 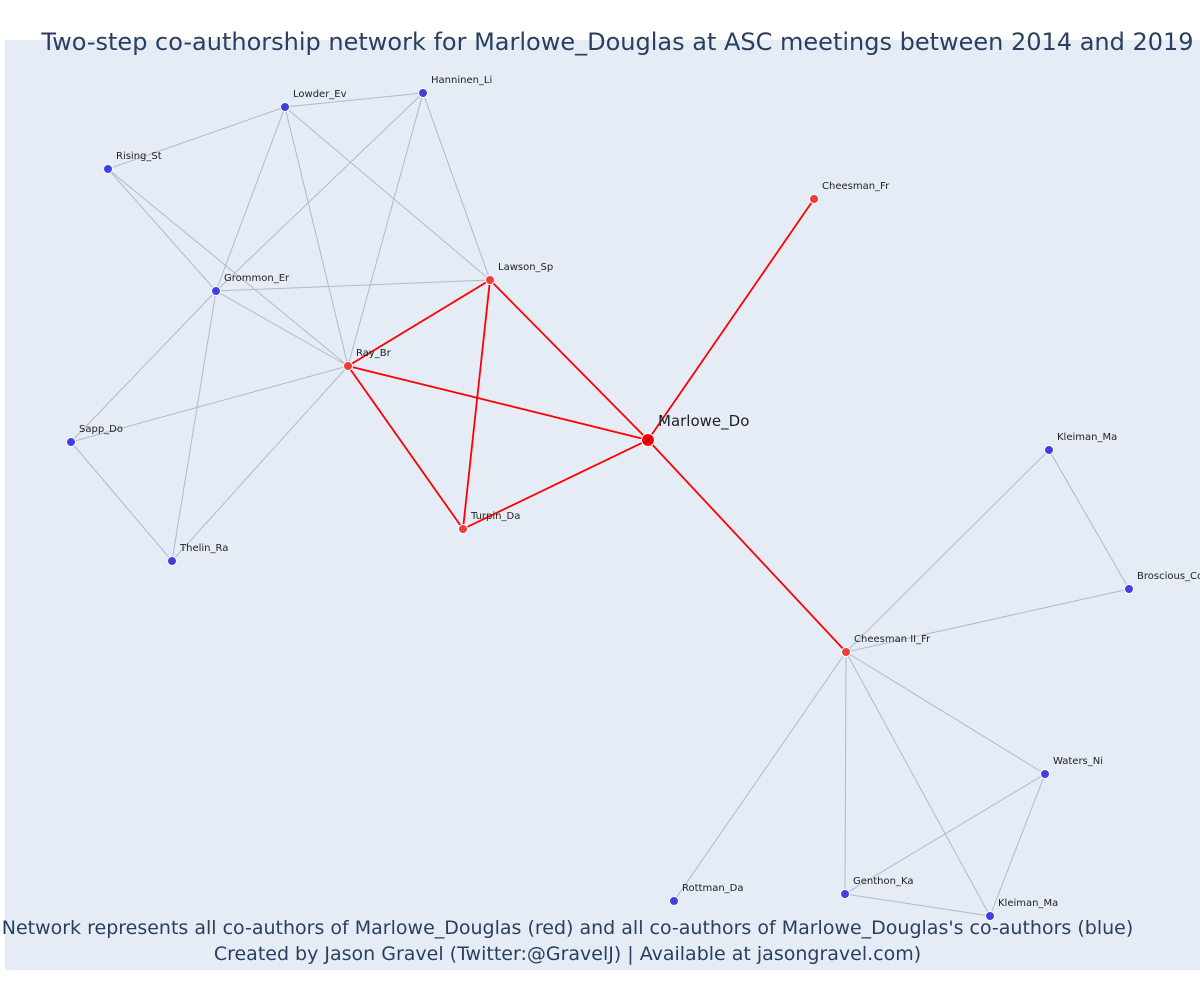 I want to click on edge-grommon-thelin, so click(x=194, y=426).